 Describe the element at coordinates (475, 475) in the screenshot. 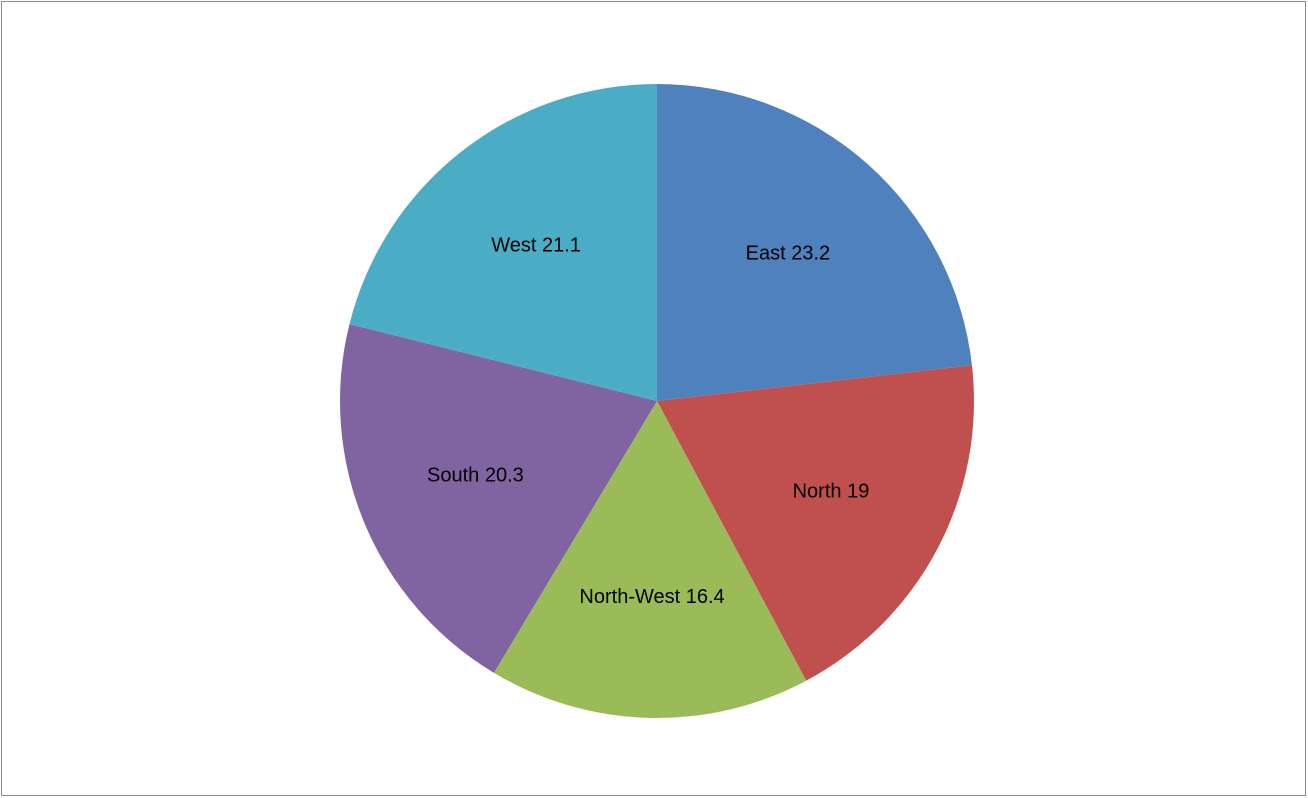

I see `slice-label-south: South 20.3` at that location.